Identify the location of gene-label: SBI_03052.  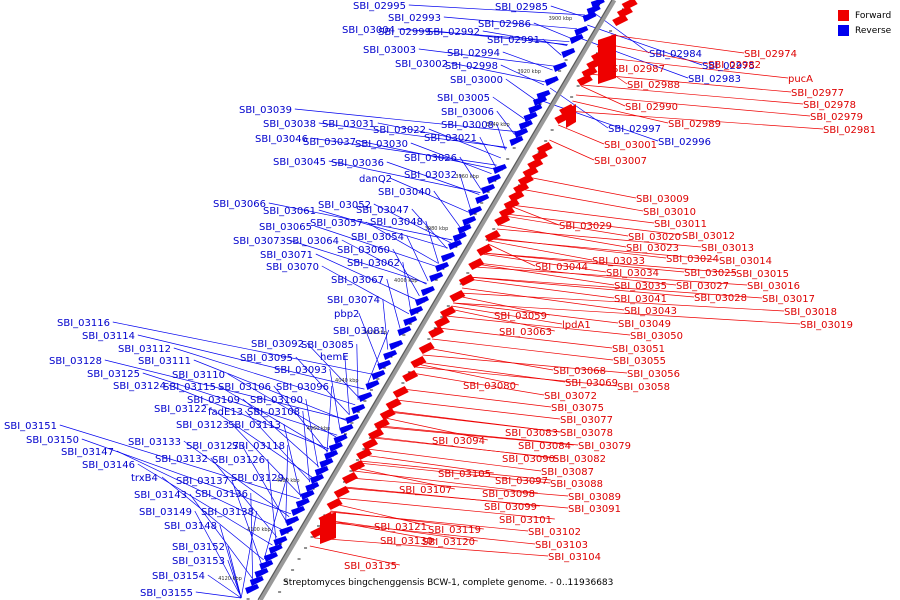
(344, 205).